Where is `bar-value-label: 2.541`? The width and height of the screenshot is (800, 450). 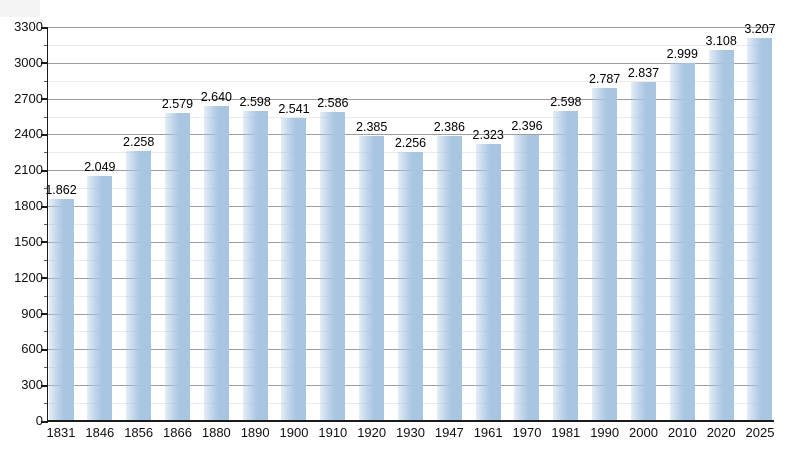
bar-value-label: 2.541 is located at coordinates (294, 108).